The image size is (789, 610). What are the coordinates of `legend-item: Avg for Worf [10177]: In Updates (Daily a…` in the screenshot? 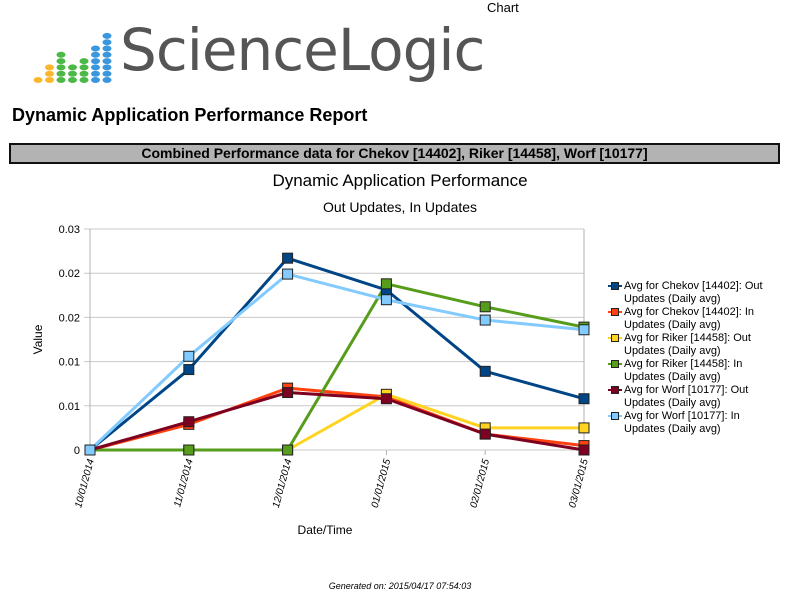 It's located at (698, 423).